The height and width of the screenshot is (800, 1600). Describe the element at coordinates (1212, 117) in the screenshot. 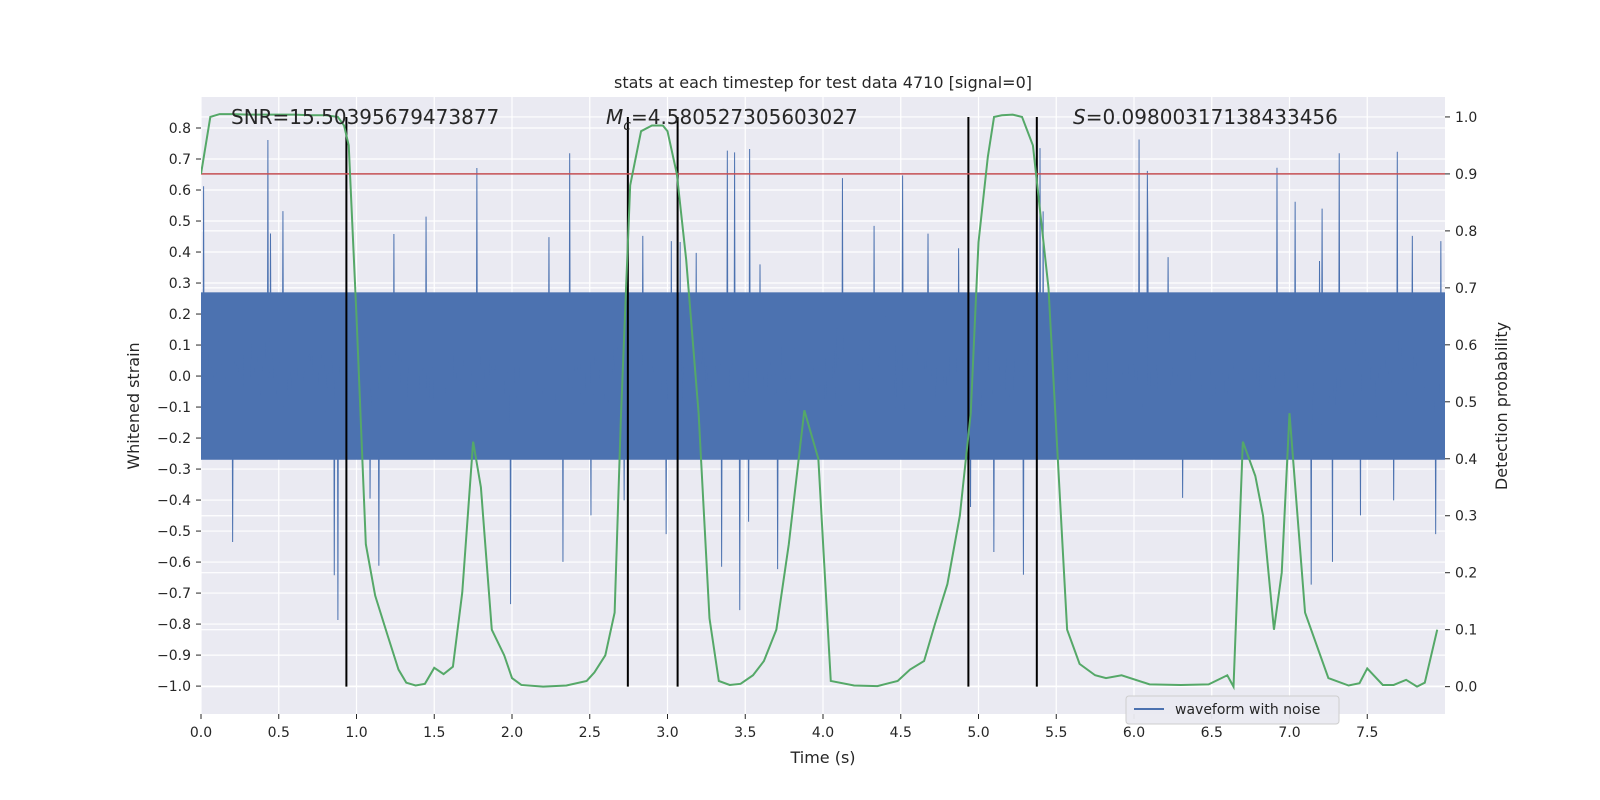

I see `s-value: =0.09800317138433456` at that location.